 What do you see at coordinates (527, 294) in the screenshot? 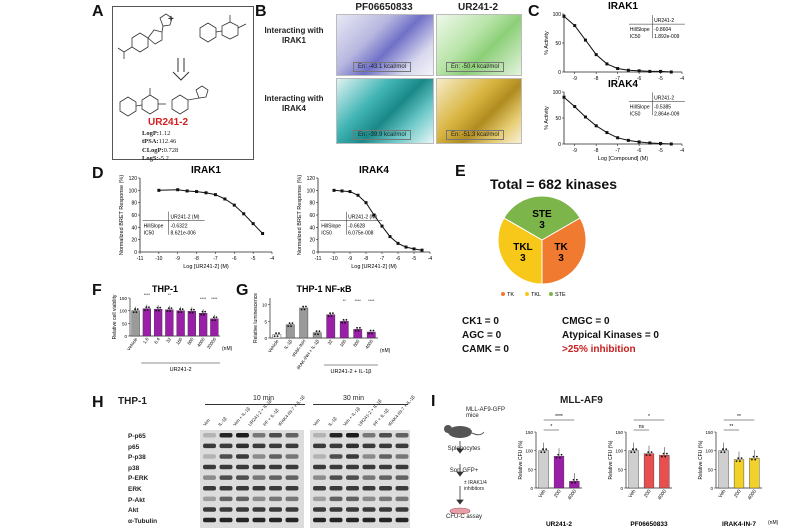
I see `pie-legend-swatch-tkl` at bounding box center [527, 294].